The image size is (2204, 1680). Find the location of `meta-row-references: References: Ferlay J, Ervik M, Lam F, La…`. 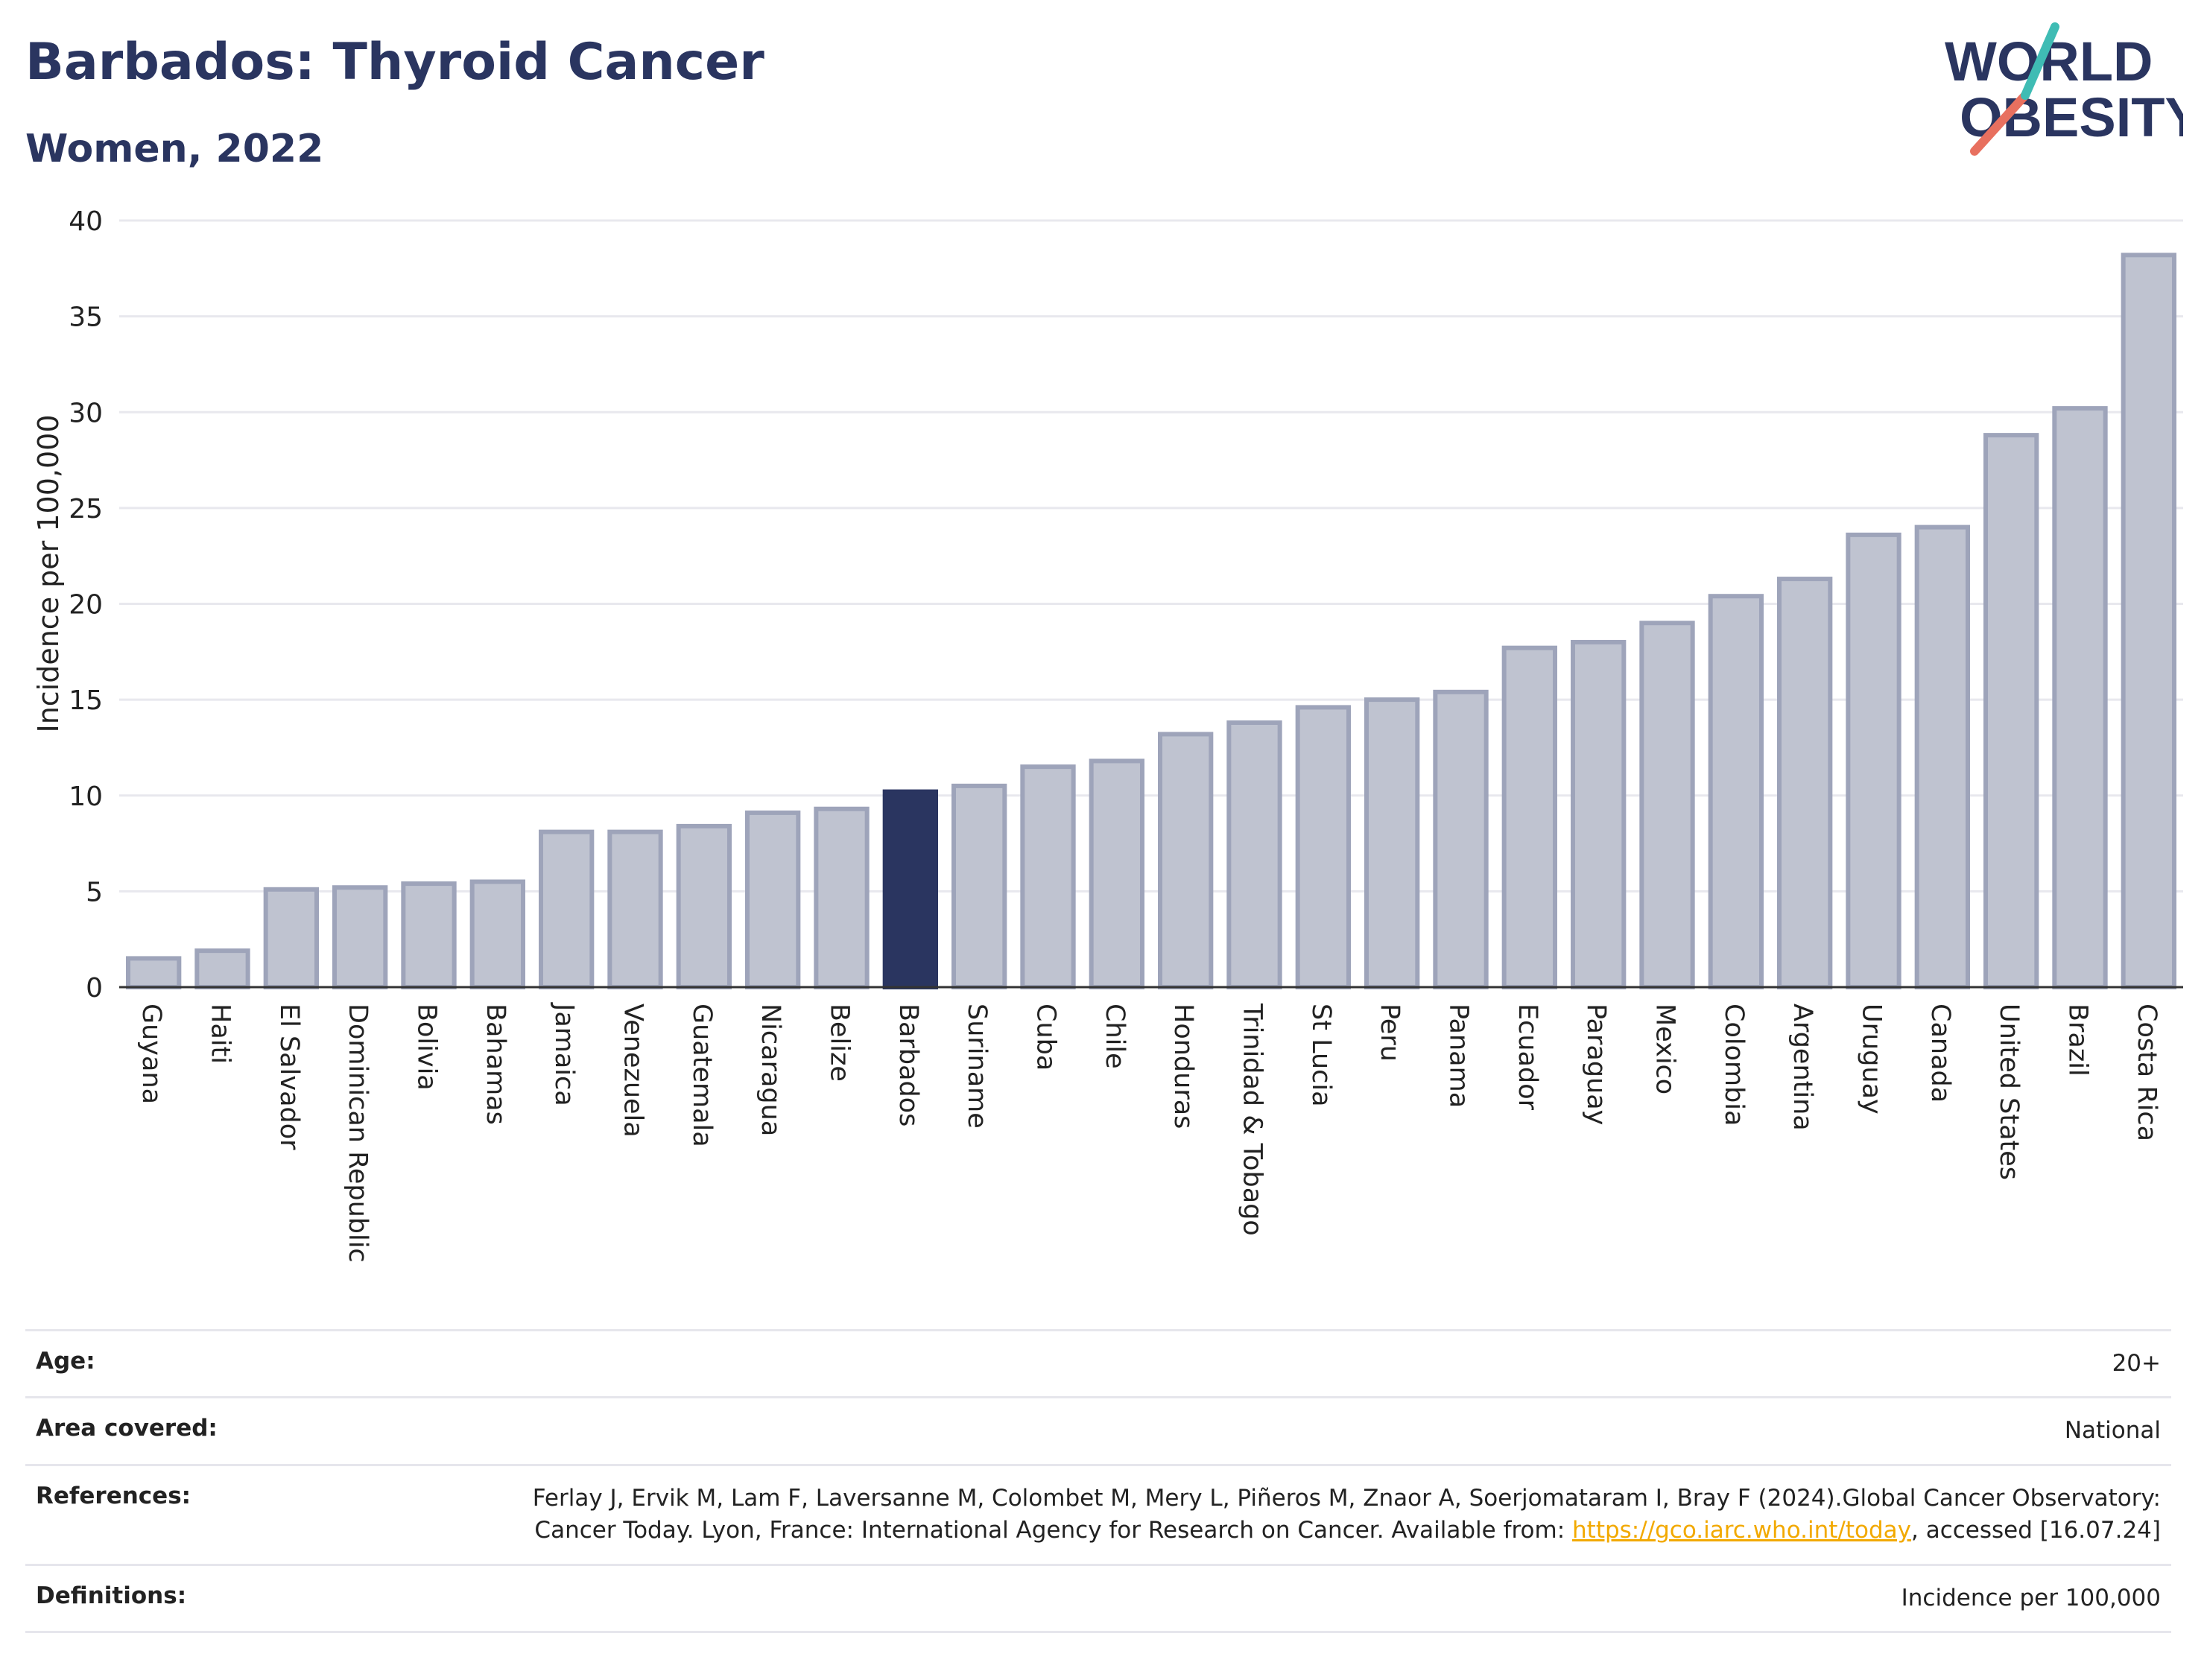

meta-row-references: References: Ferlay J, Ervik M, Lam F, La… is located at coordinates (1098, 1513).